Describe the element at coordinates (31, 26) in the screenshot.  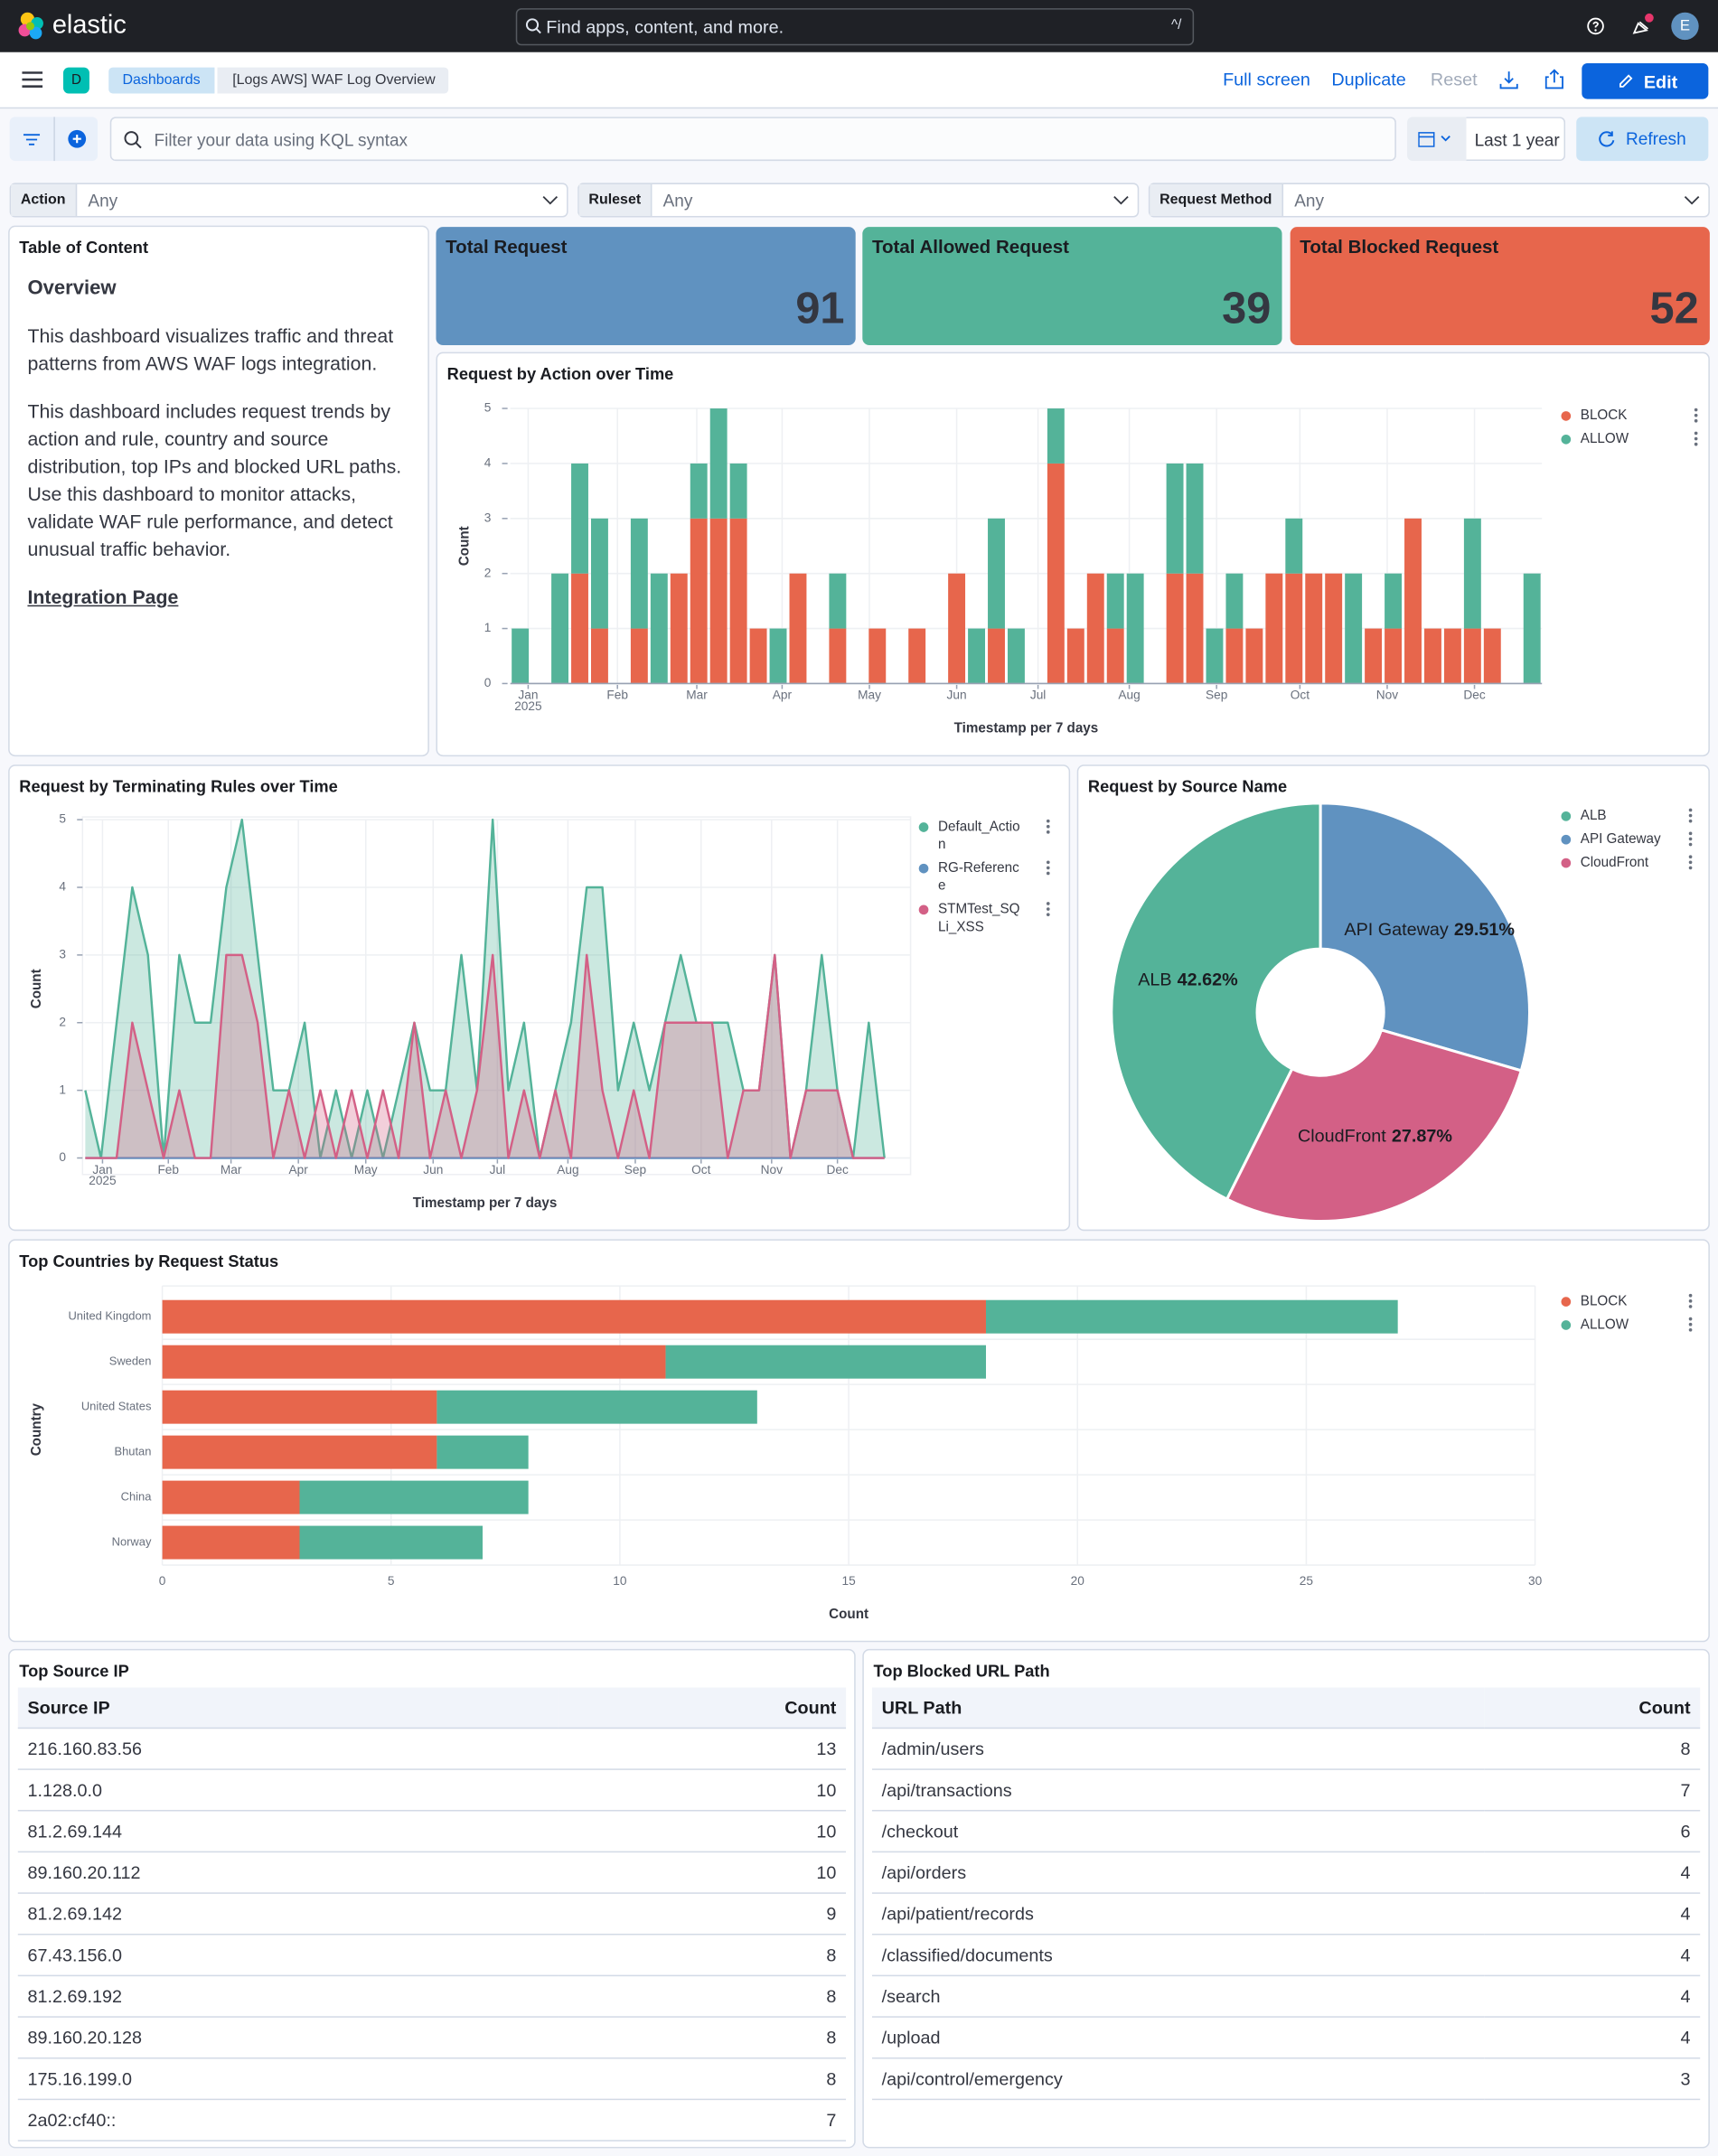
I see `elastic-logo` at that location.